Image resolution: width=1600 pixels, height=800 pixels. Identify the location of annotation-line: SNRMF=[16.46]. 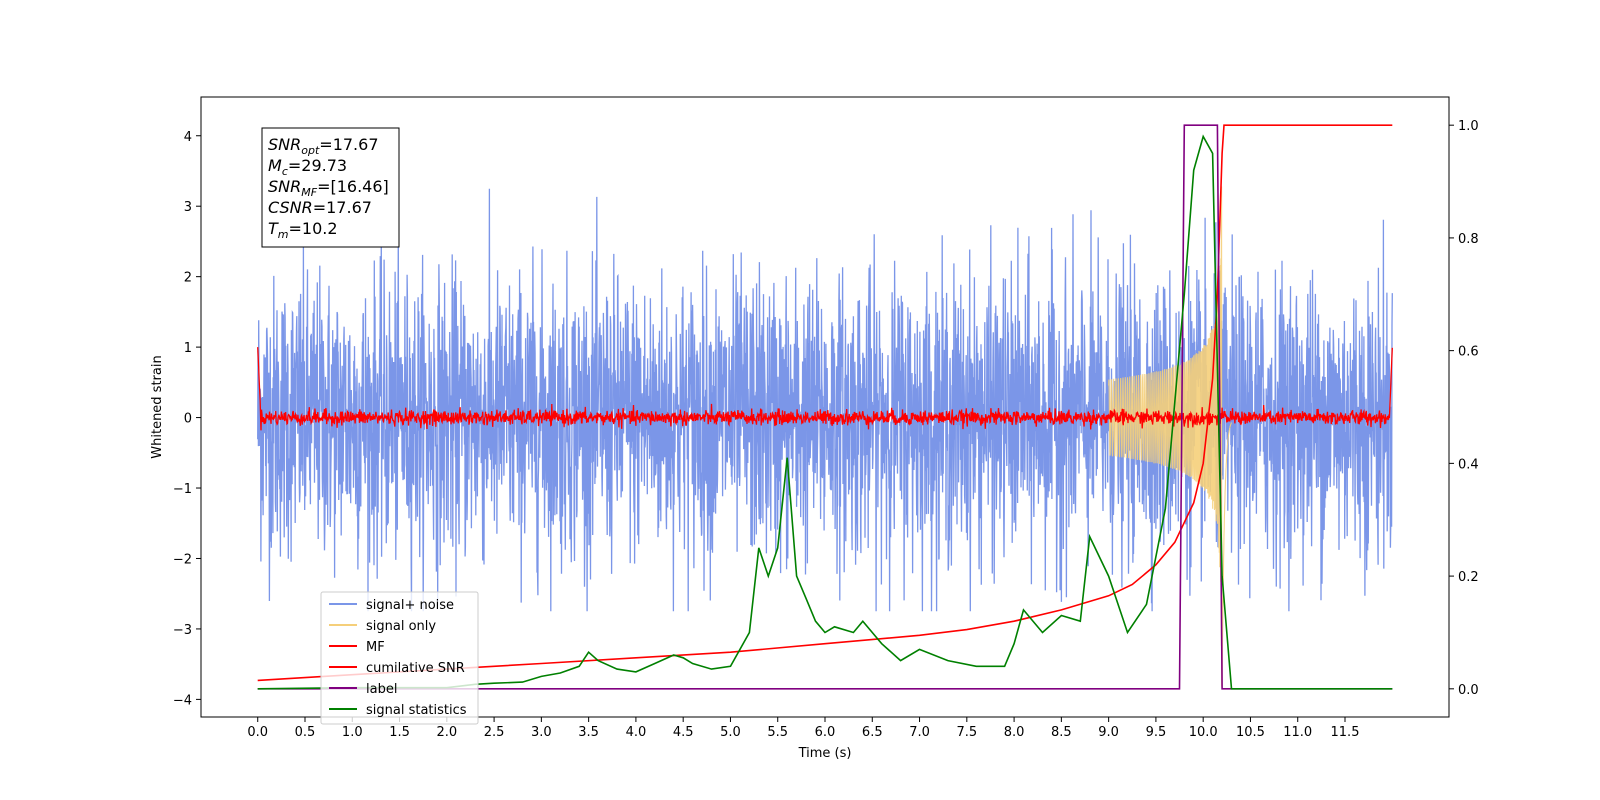
(328, 188).